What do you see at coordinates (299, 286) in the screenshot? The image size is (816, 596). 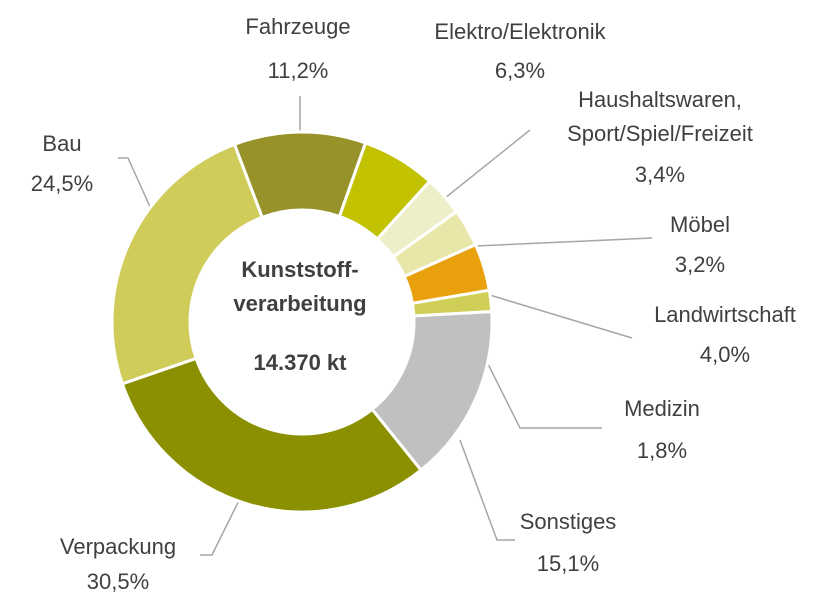 I see `center-title: Kunststoff-verarbeitung` at bounding box center [299, 286].